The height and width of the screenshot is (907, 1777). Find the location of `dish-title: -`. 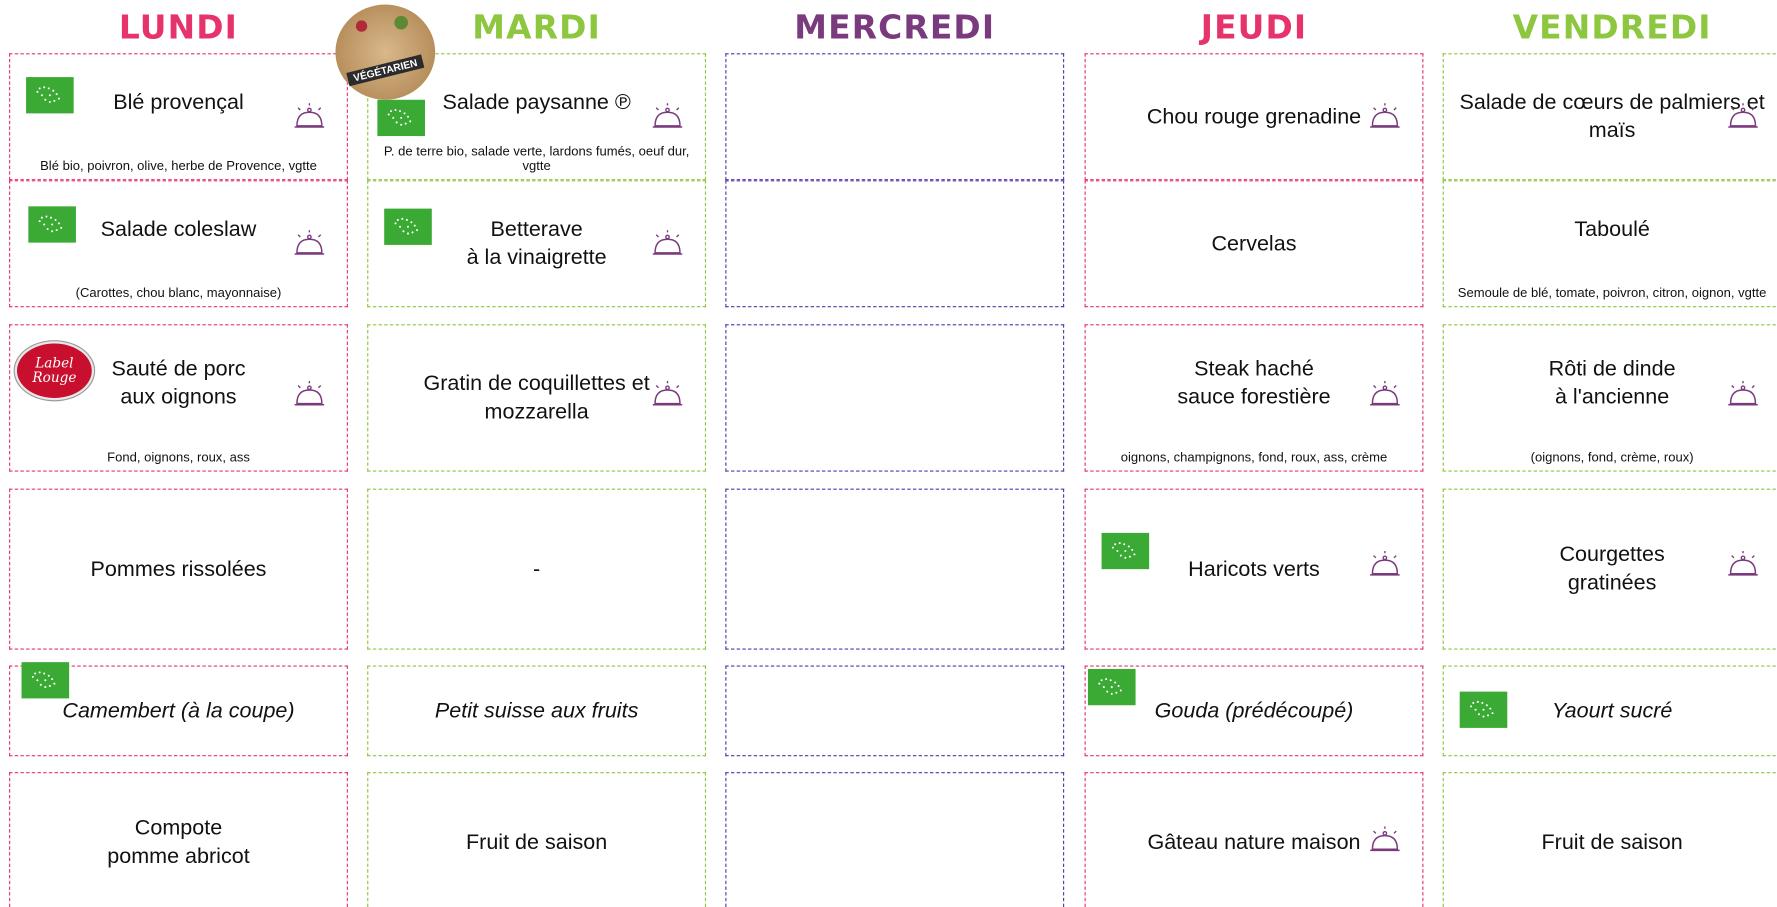

dish-title: - is located at coordinates (537, 569).